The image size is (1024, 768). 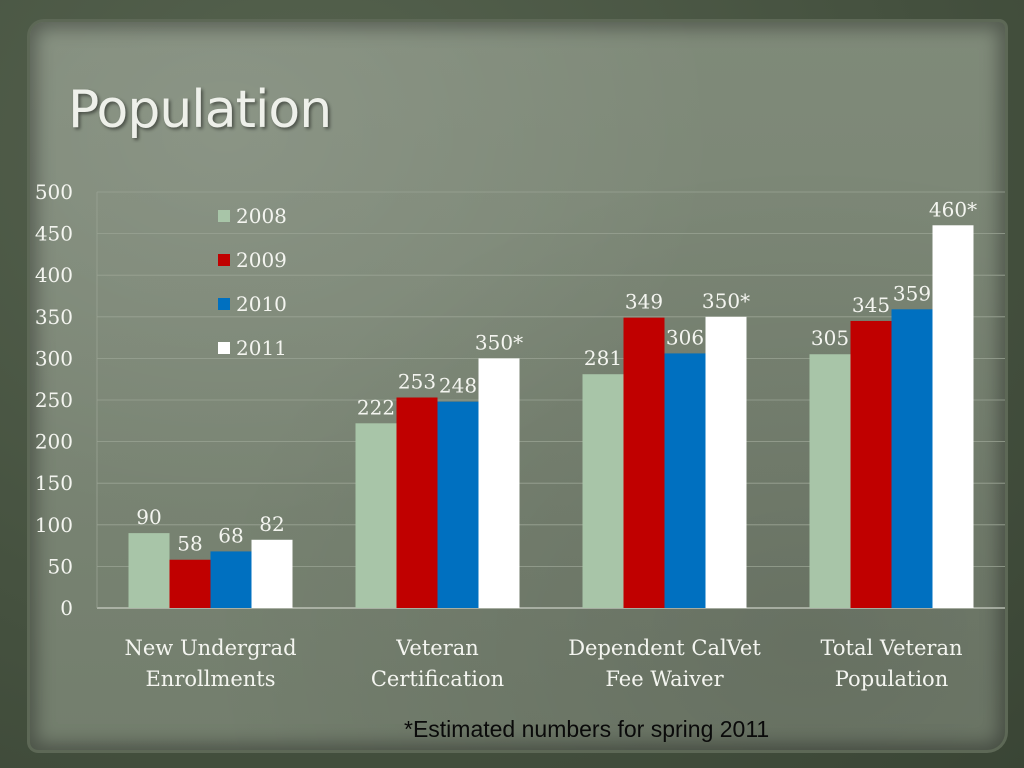 What do you see at coordinates (830, 338) in the screenshot?
I see `data-label: 305` at bounding box center [830, 338].